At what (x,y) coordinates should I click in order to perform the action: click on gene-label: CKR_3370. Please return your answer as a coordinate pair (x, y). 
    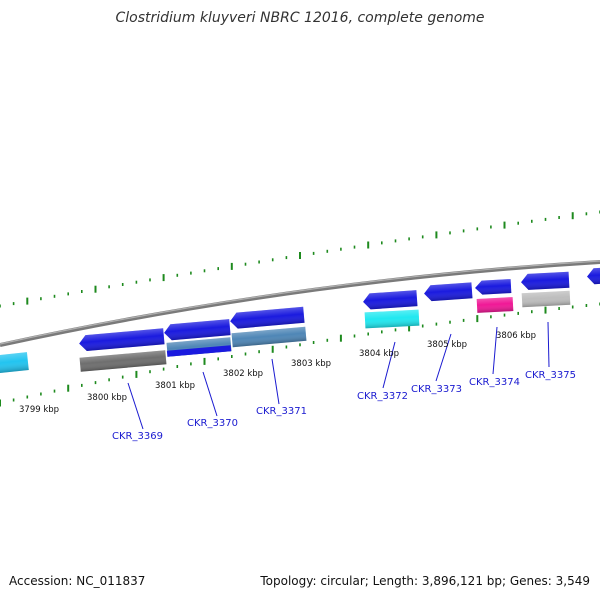
    Looking at the image, I should click on (212, 423).